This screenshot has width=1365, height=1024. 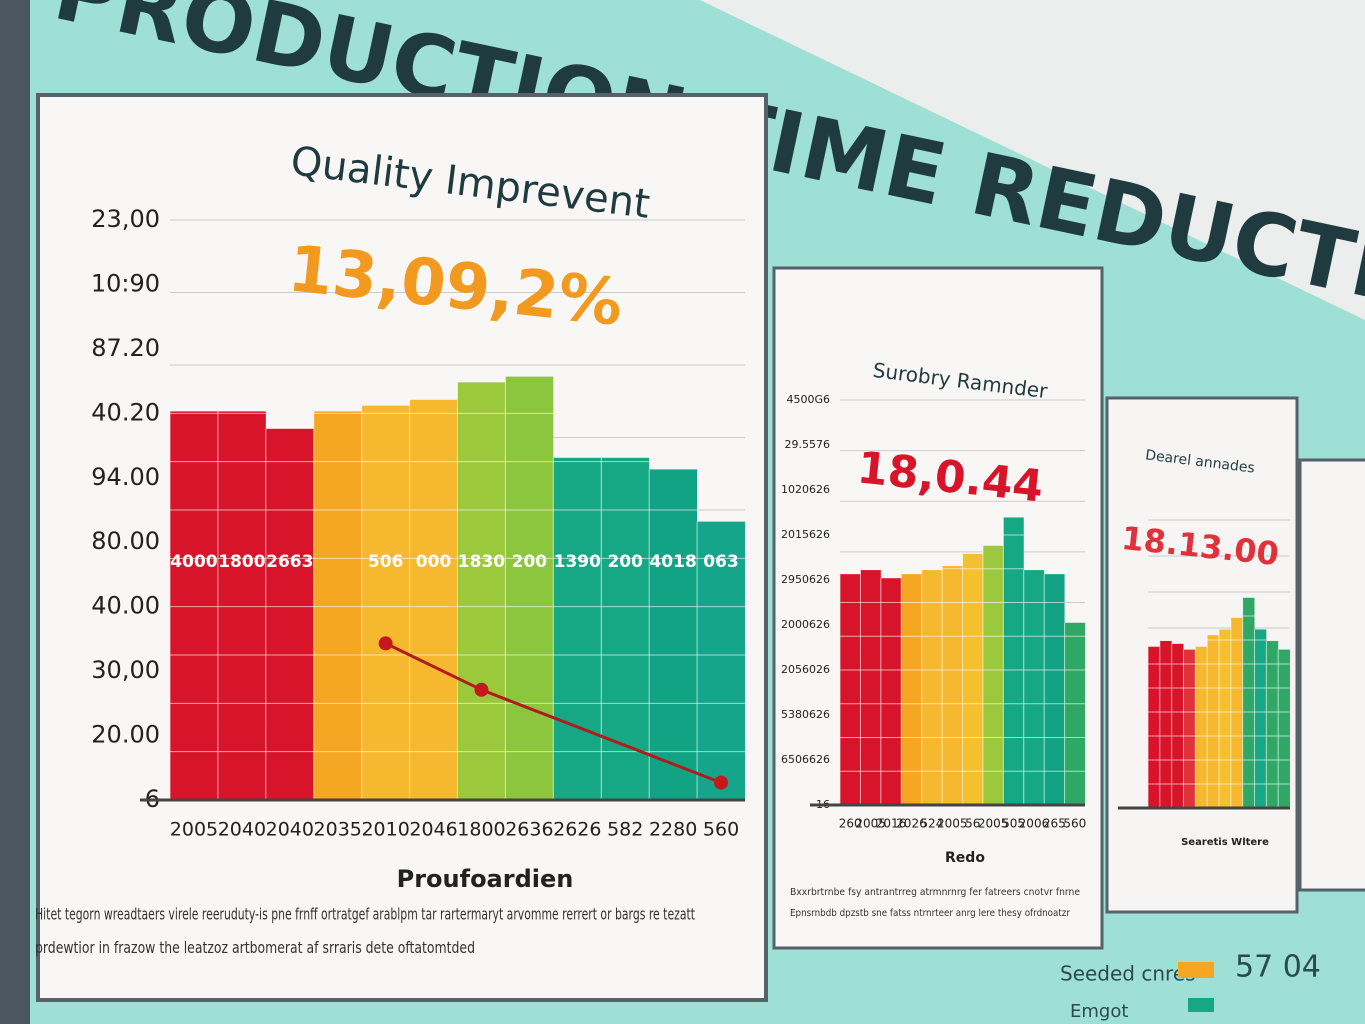 What do you see at coordinates (805, 534) in the screenshot?
I see `y-tick-label: 2015626` at bounding box center [805, 534].